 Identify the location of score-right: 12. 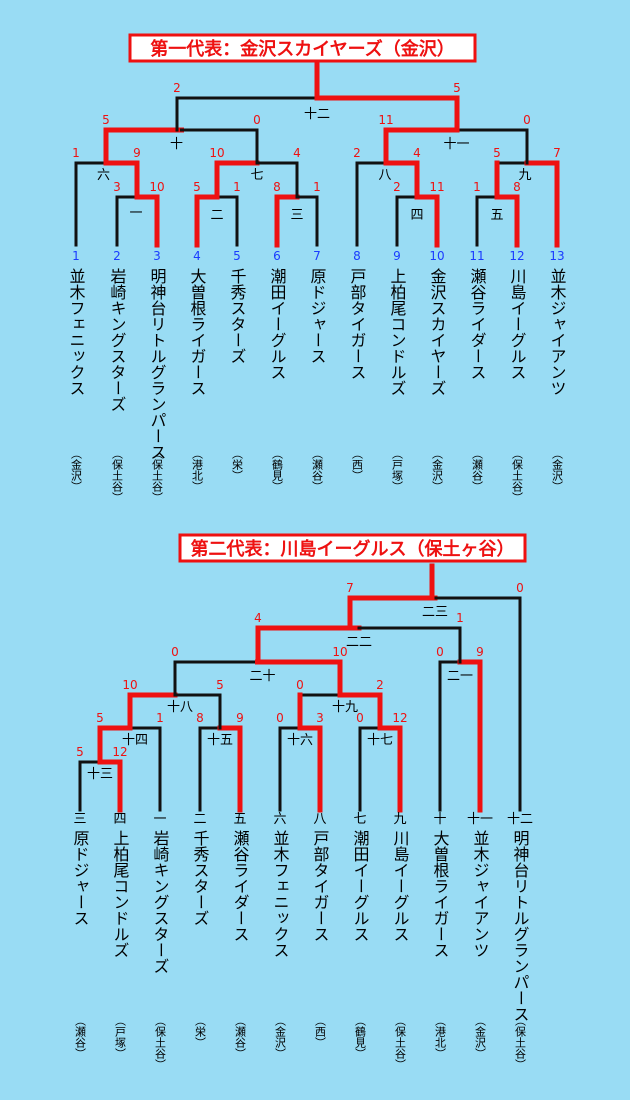
(119, 752).